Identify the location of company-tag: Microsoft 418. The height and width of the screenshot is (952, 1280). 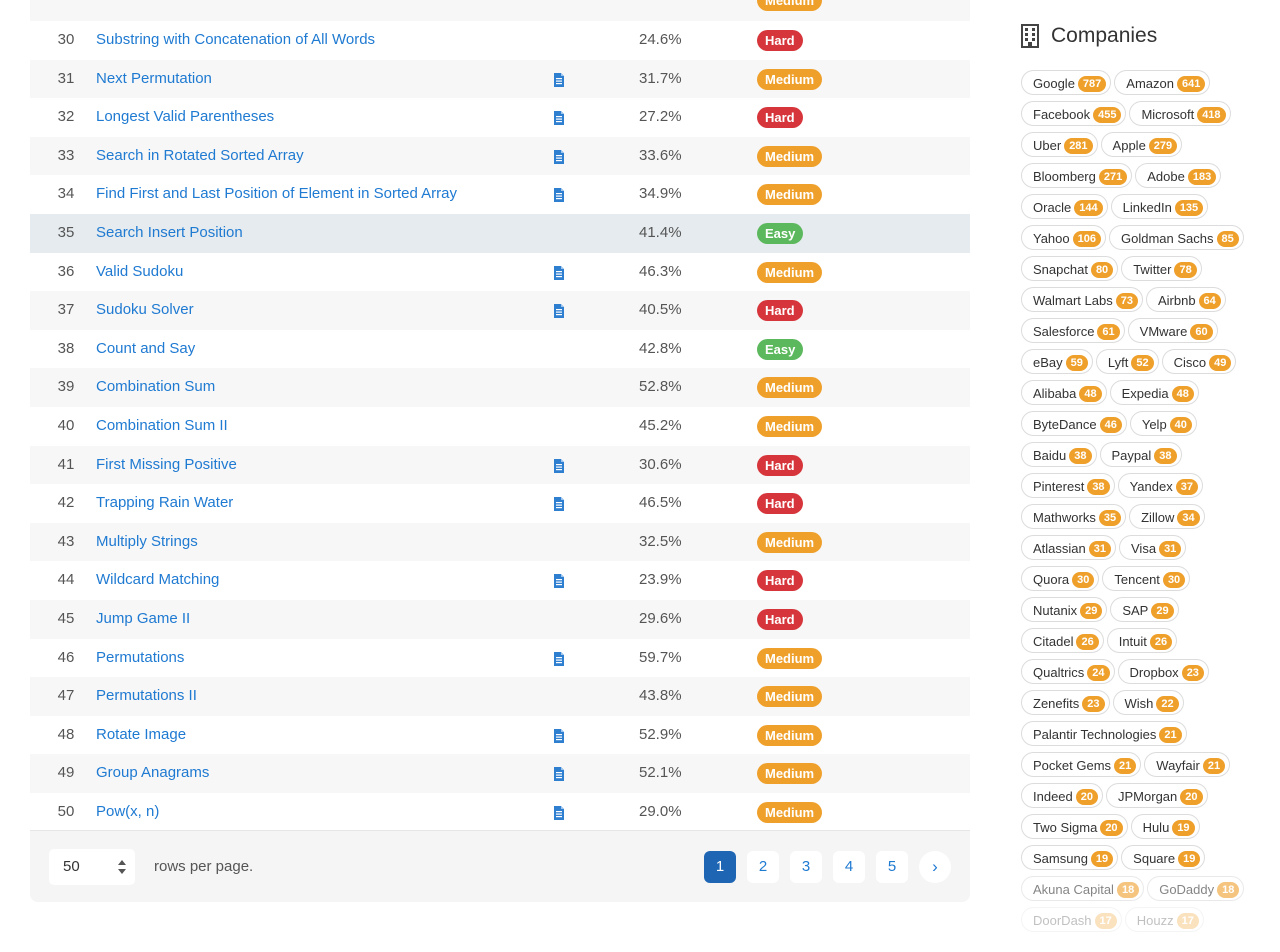
(1180, 113).